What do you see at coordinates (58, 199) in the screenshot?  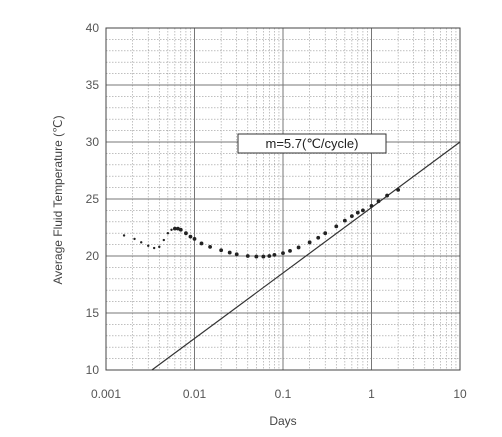 I see `y-axis-label: Average Fluid Temperature (℃)` at bounding box center [58, 199].